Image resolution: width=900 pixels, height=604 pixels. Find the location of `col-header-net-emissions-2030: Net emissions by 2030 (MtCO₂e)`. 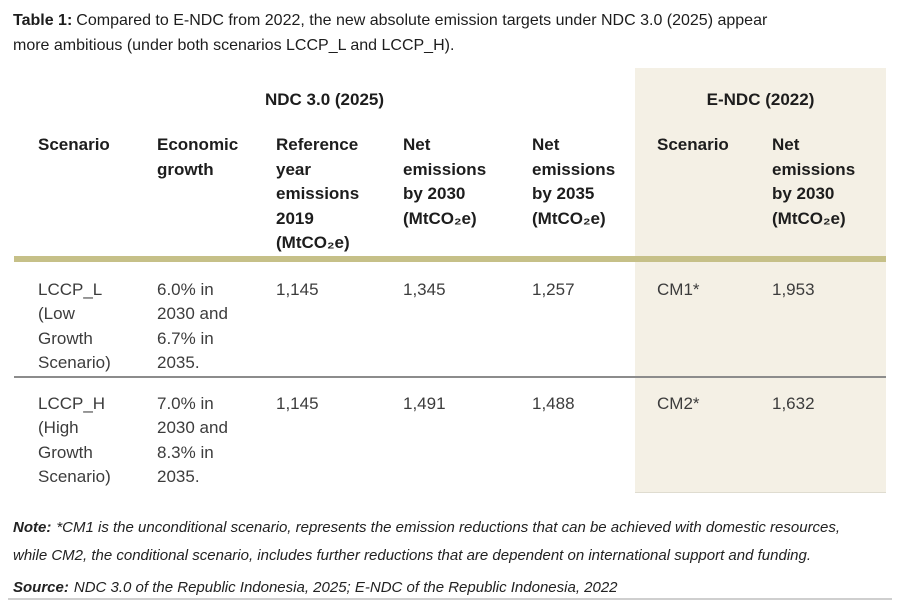

col-header-net-emissions-2030: Net emissions by 2030 (MtCO₂e) is located at coordinates (467, 191).